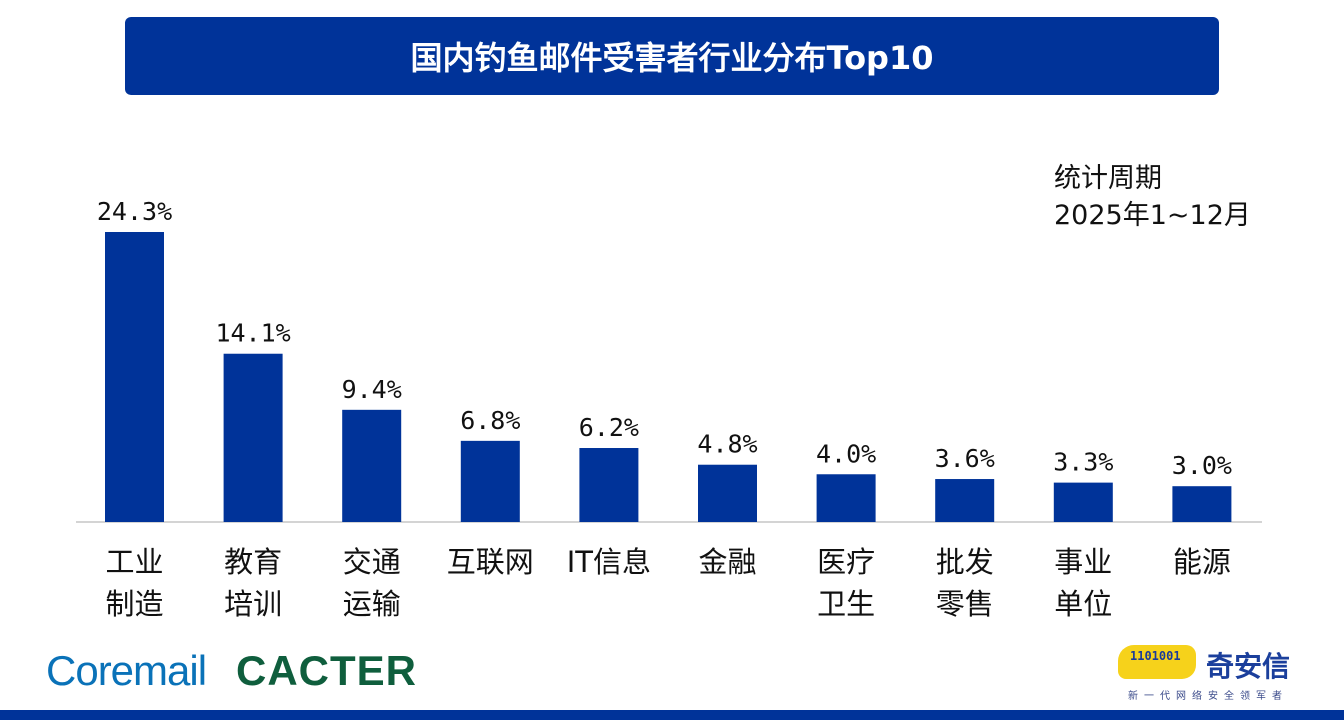 The width and height of the screenshot is (1344, 720). What do you see at coordinates (490, 562) in the screenshot?
I see `category-label: 互联网` at bounding box center [490, 562].